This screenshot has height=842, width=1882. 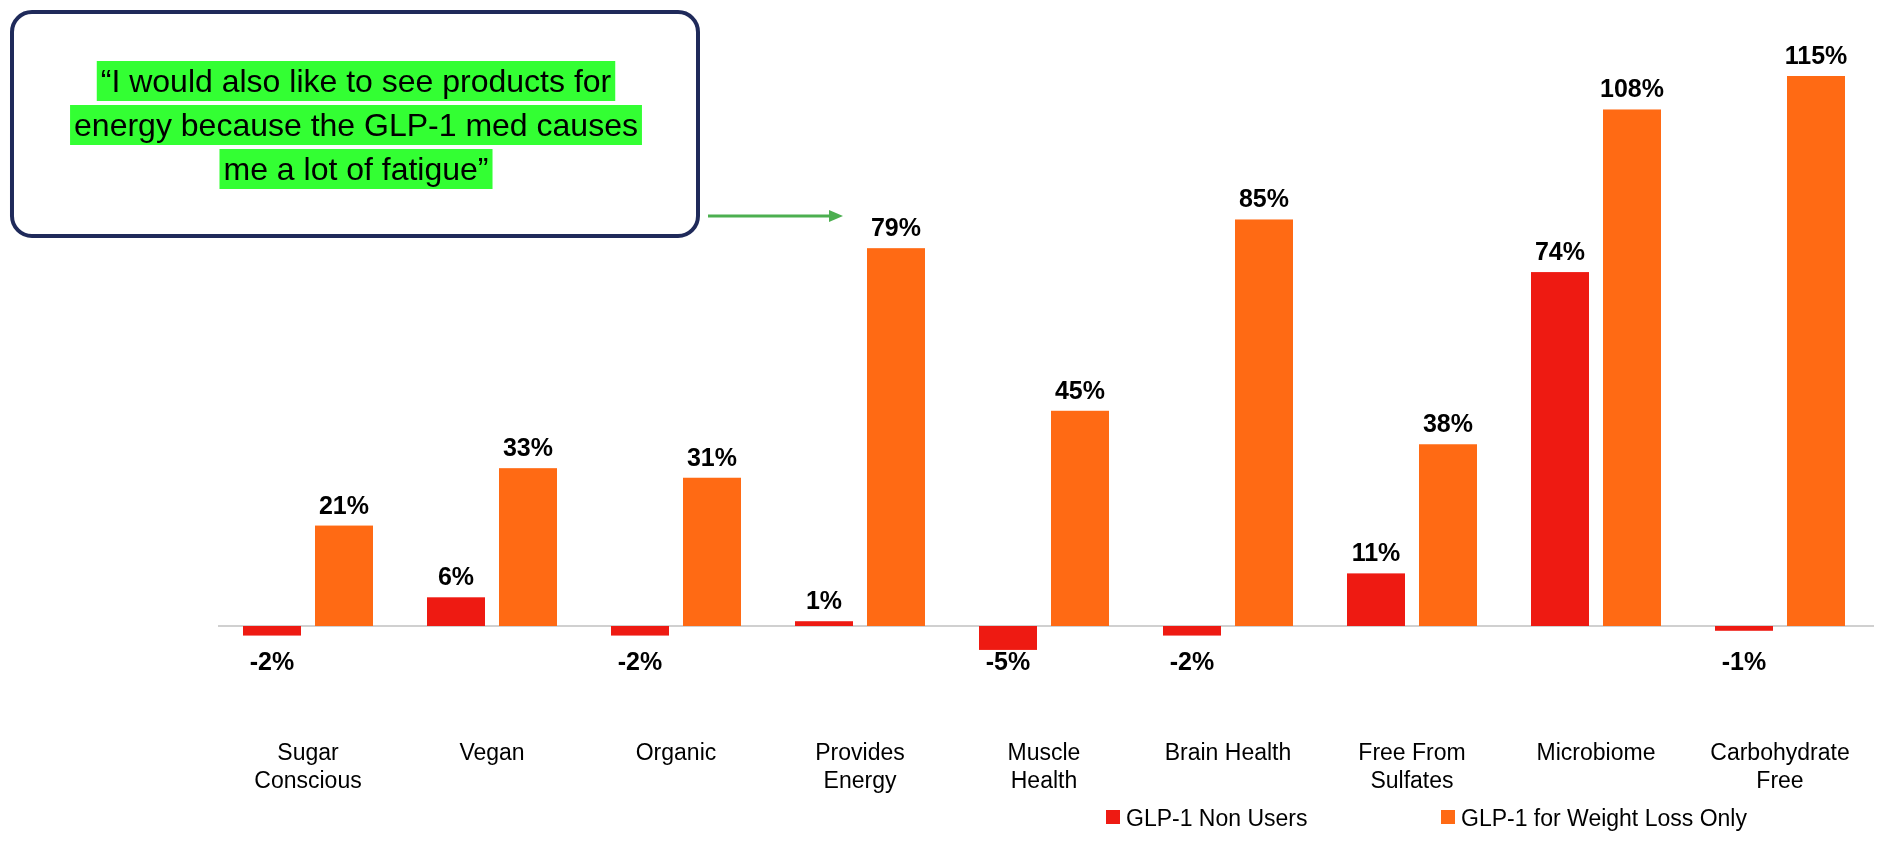 I want to click on data-label: 38%, so click(x=1448, y=423).